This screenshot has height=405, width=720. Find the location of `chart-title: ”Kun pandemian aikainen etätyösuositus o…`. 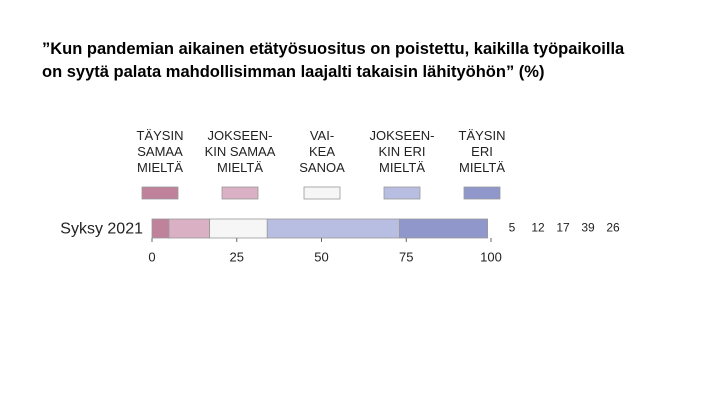

chart-title: ”Kun pandemian aikainen etätyösuositus o… is located at coordinates (333, 60).